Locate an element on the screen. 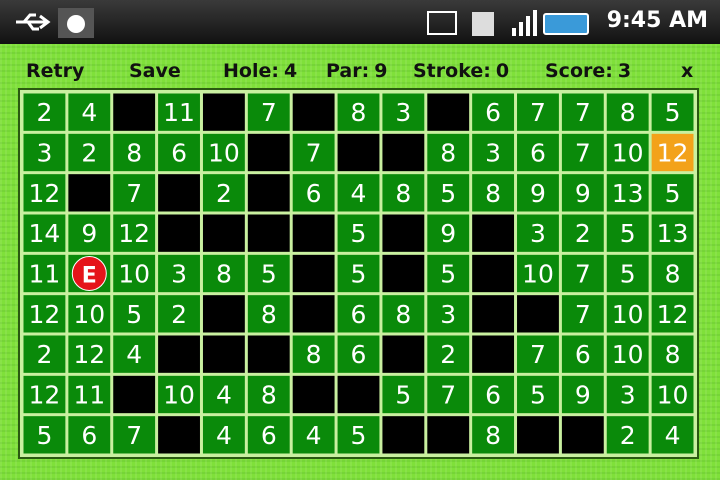  save-button: Save is located at coordinates (155, 71).